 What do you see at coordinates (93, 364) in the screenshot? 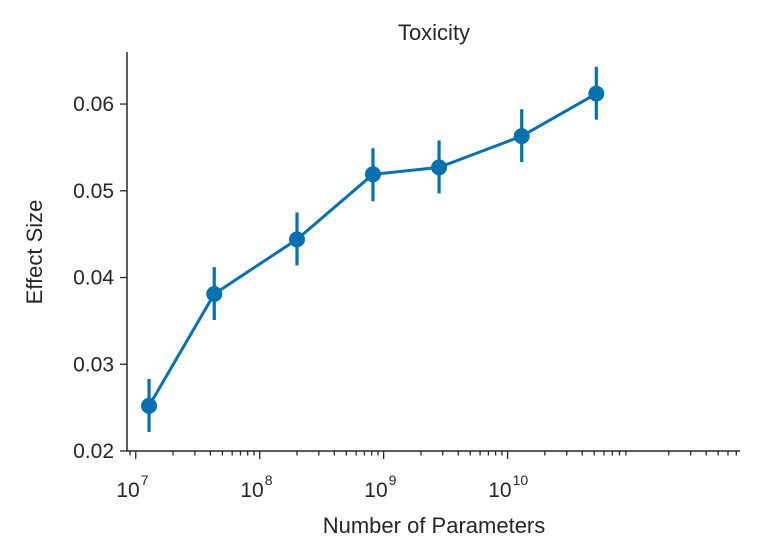
I see `y-tick-label-1: 0.03` at bounding box center [93, 364].